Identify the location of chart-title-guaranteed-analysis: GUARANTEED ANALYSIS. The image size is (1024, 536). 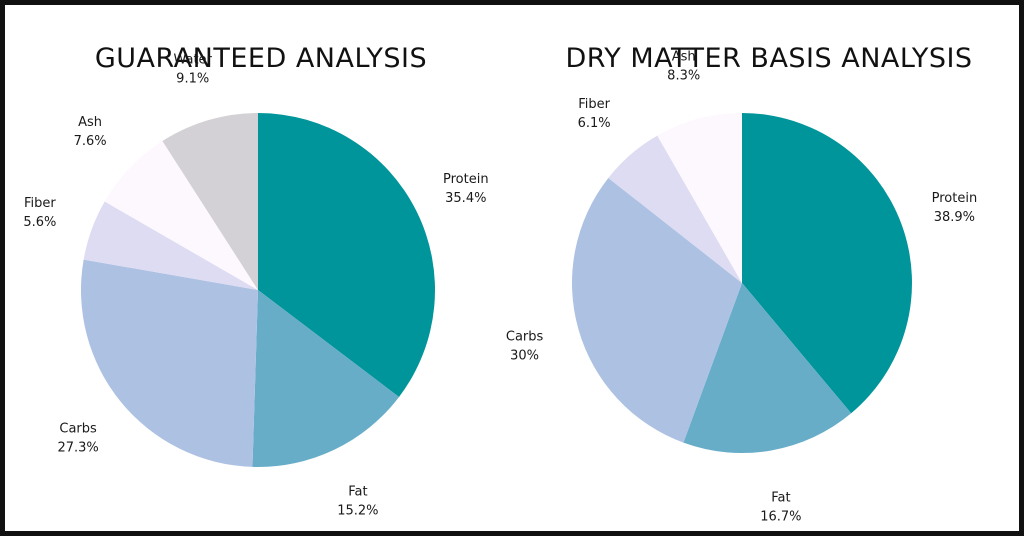
(261, 58).